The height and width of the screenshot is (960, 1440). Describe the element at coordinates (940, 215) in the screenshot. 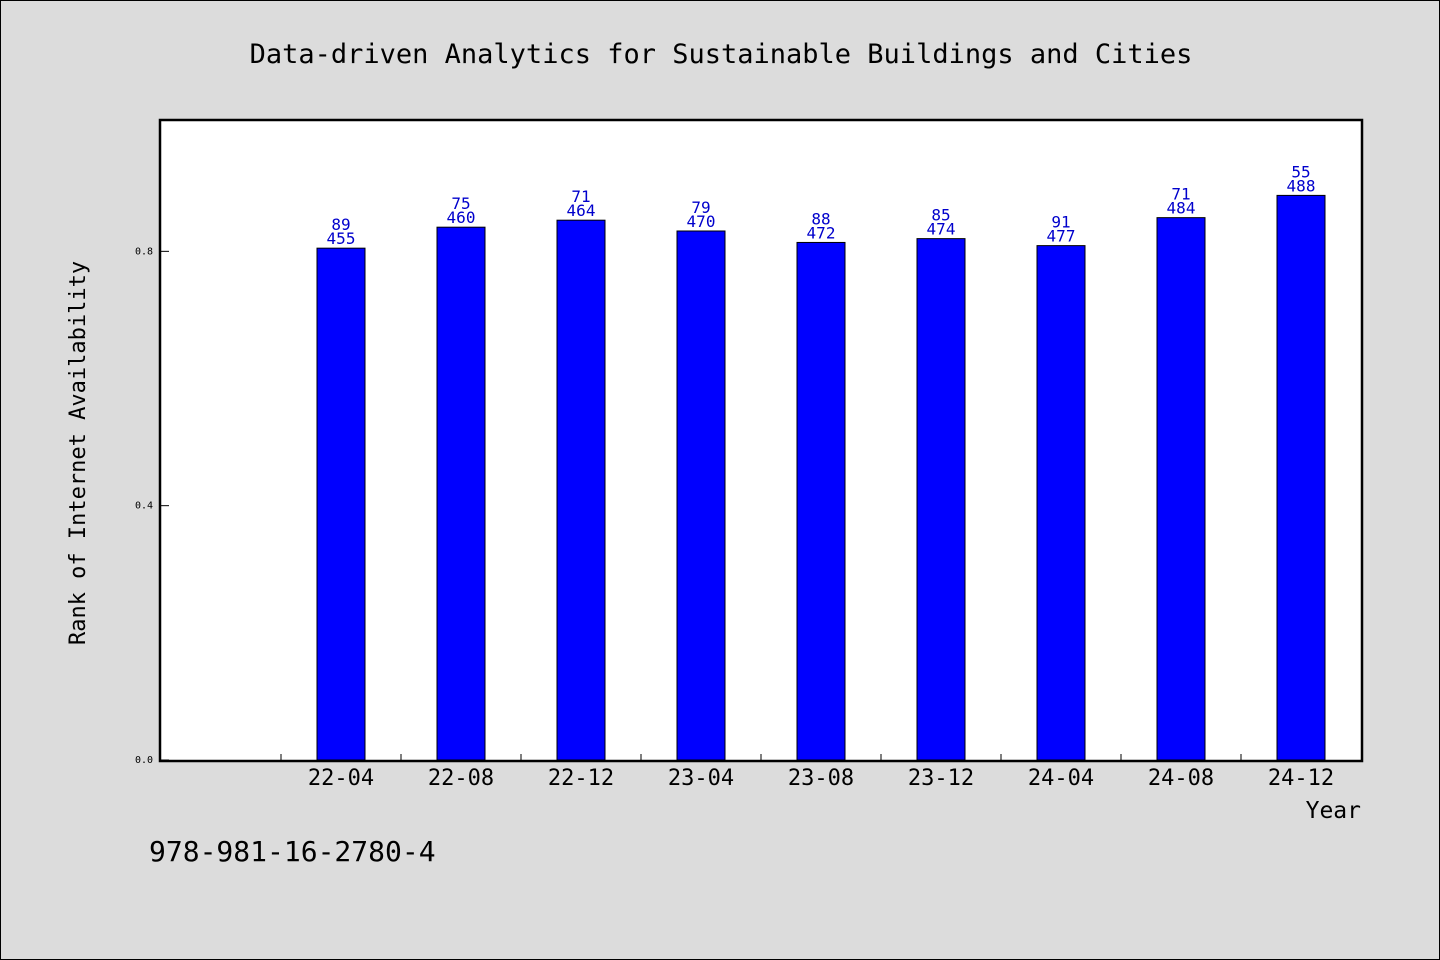

I see `data-label-top: 85` at that location.